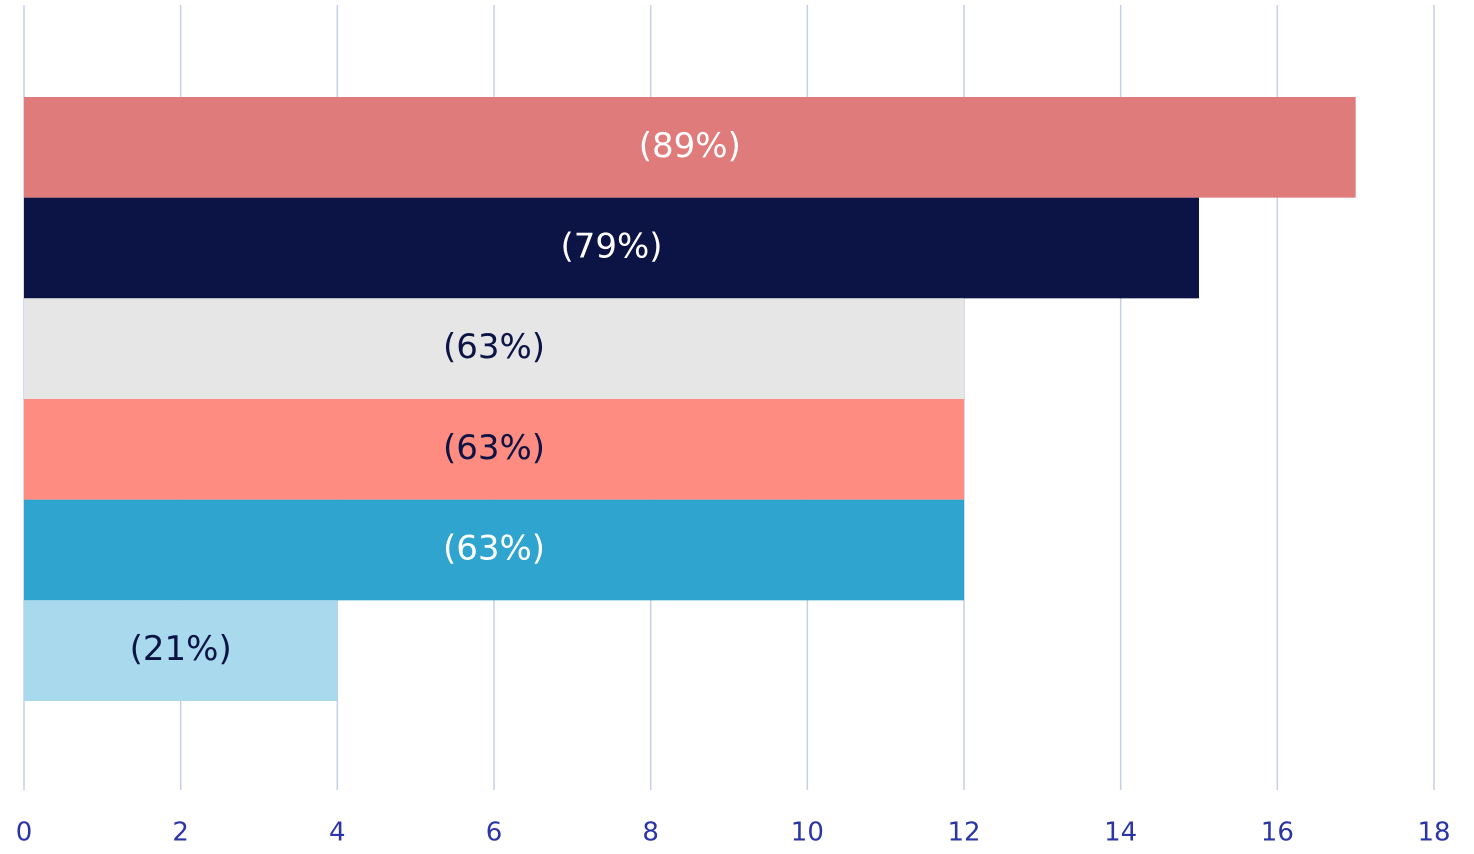  I want to click on x-tick-label: 18, so click(1433, 833).